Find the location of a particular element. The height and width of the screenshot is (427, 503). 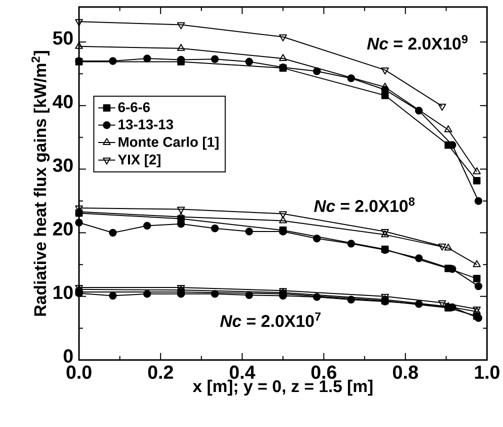

y-tick-label: 50 is located at coordinates (63, 38).